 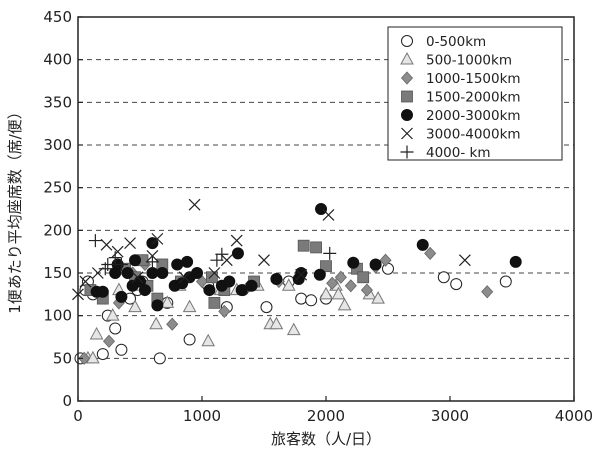 What do you see at coordinates (57, 17) in the screenshot?
I see `y-tick-label-450: 450` at bounding box center [57, 17].